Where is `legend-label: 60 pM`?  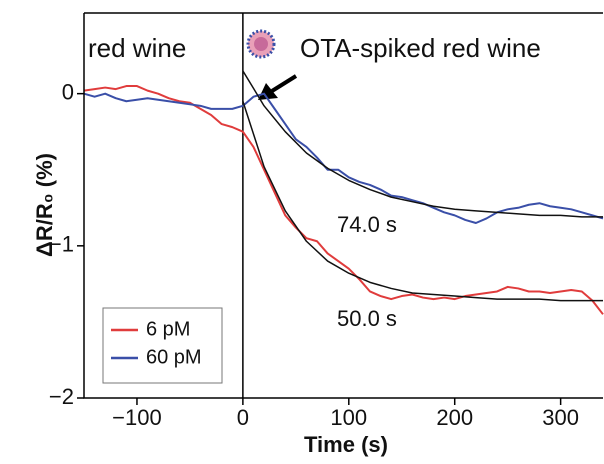
legend-label: 60 pM is located at coordinates (174, 357).